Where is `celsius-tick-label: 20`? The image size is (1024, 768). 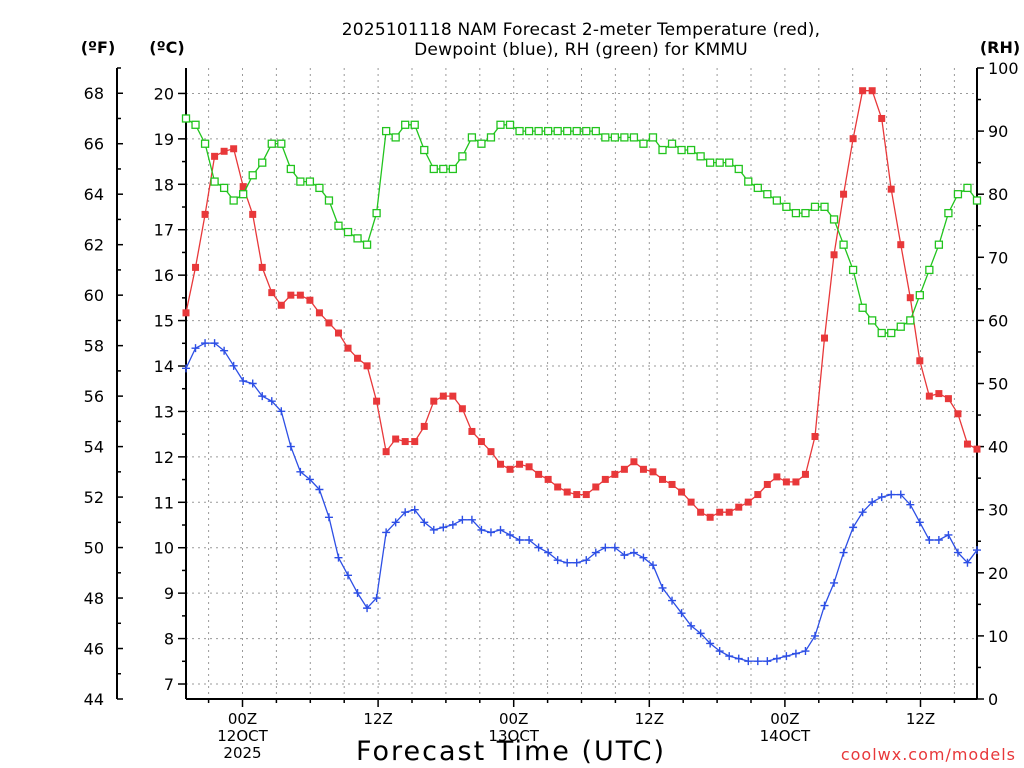
celsius-tick-label: 20 is located at coordinates (164, 93).